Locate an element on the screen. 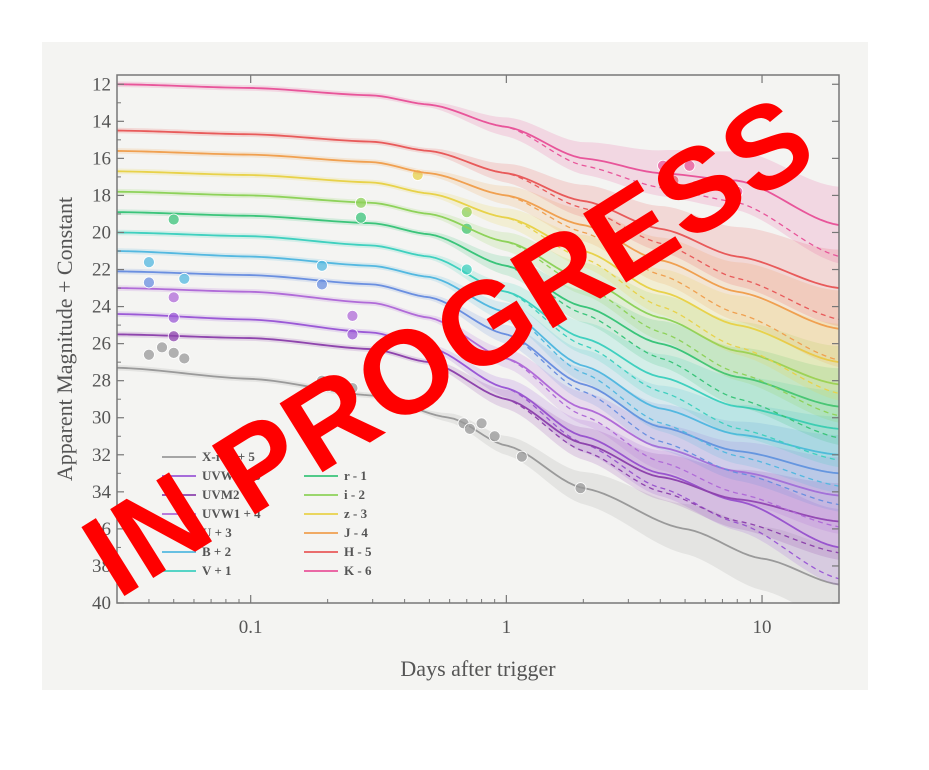 Image resolution: width=929 pixels, height=770 pixels. y-tick-label: 26 is located at coordinates (101, 344).